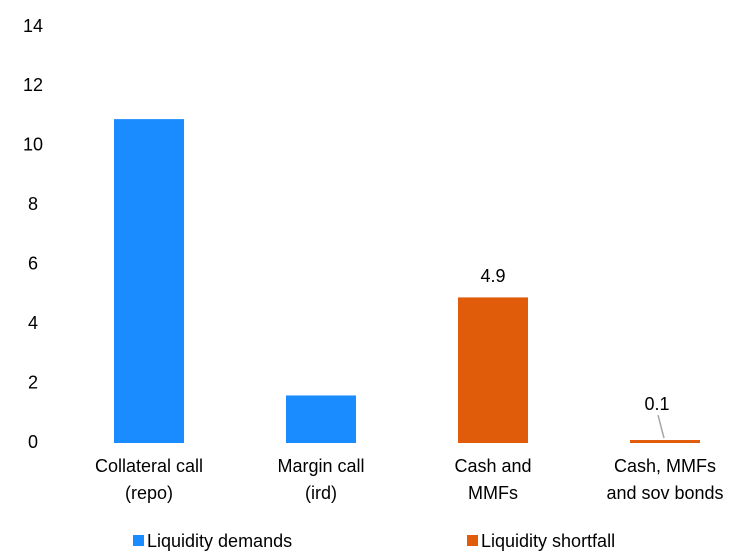 The width and height of the screenshot is (751, 555). I want to click on y-tick-label: 6, so click(33, 263).